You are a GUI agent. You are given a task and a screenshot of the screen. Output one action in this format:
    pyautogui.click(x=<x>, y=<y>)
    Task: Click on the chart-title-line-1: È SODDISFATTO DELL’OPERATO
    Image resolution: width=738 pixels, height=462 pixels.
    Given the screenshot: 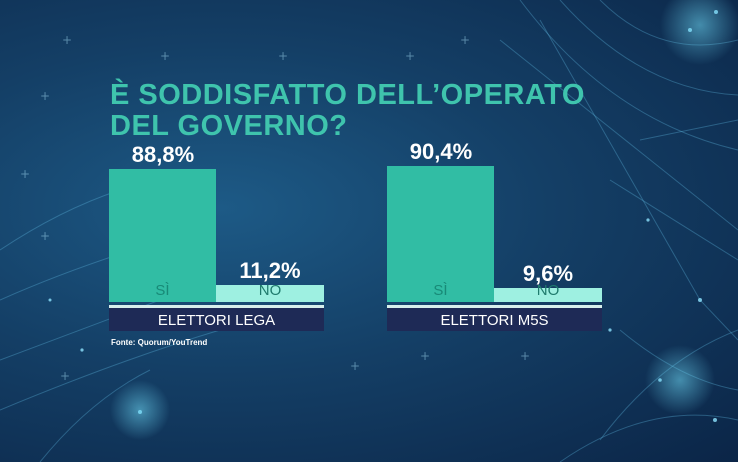 What is the action you would take?
    pyautogui.click(x=347, y=95)
    